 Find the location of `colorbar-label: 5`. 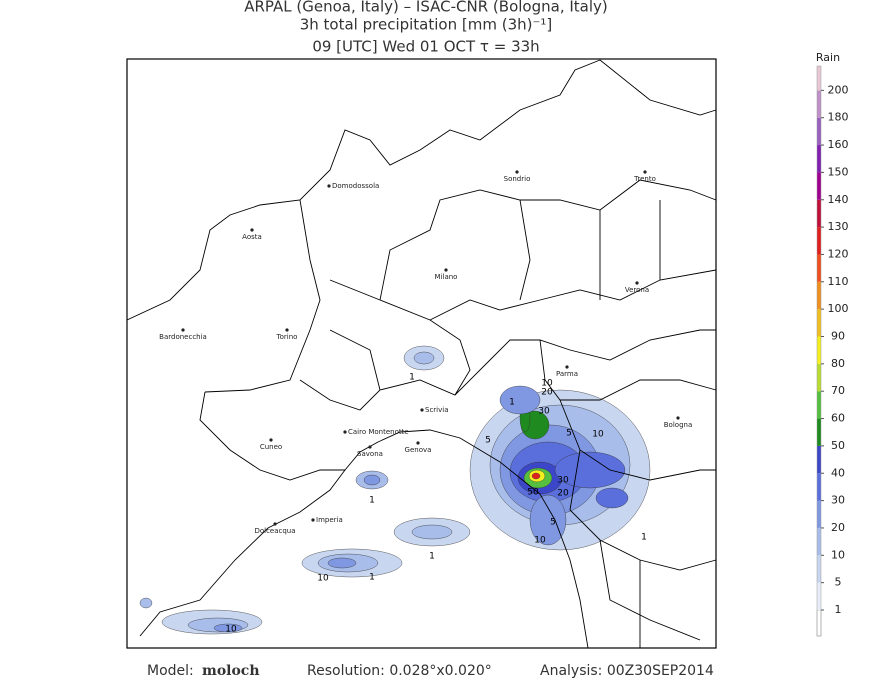

colorbar-label: 5 is located at coordinates (838, 582).